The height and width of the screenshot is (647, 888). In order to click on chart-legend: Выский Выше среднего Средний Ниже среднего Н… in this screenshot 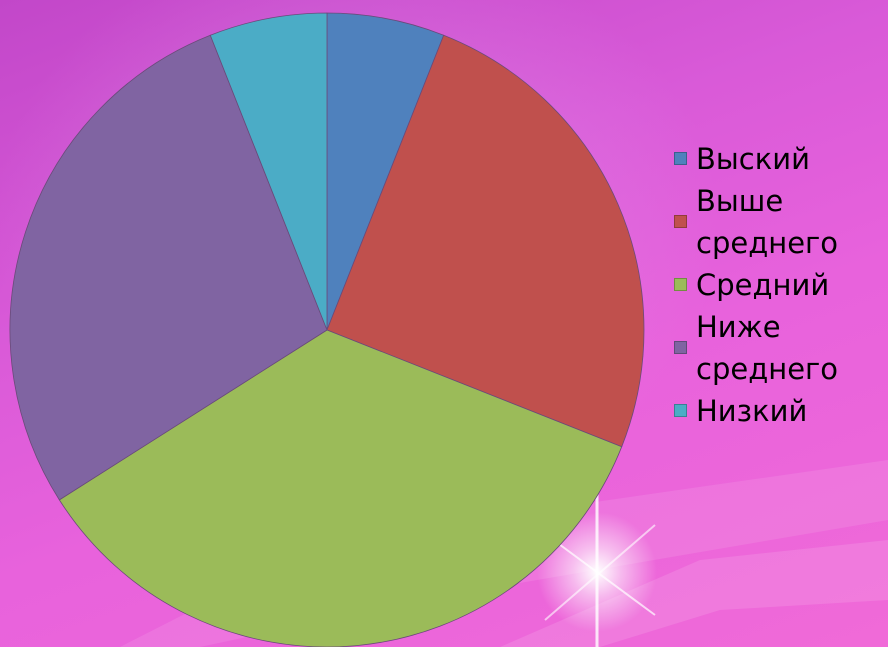, I will do `click(777, 285)`.